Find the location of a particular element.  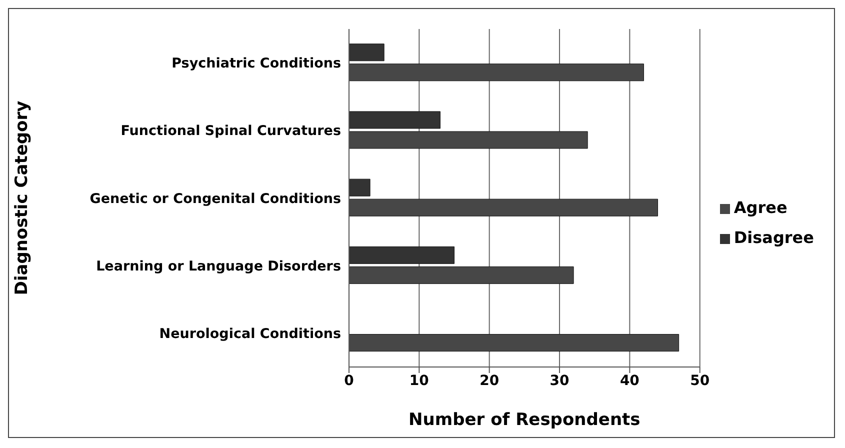

x-tick-label: 0 is located at coordinates (349, 380).